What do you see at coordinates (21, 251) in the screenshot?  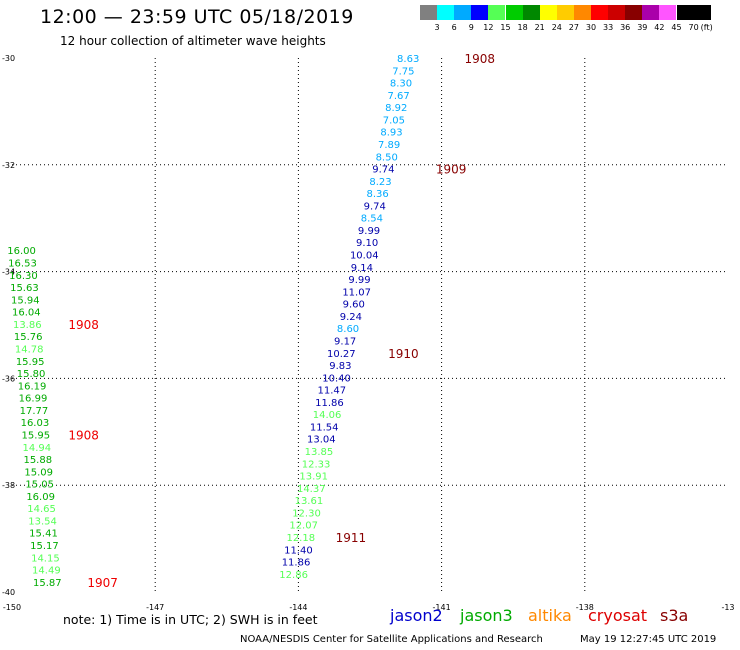 I see `wave-height-value: 16.00` at bounding box center [21, 251].